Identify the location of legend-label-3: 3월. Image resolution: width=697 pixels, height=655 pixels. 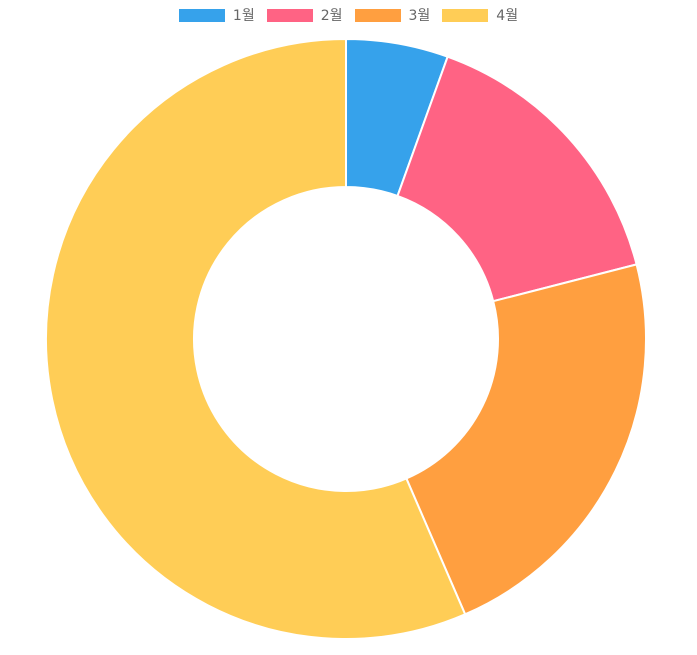
(419, 16).